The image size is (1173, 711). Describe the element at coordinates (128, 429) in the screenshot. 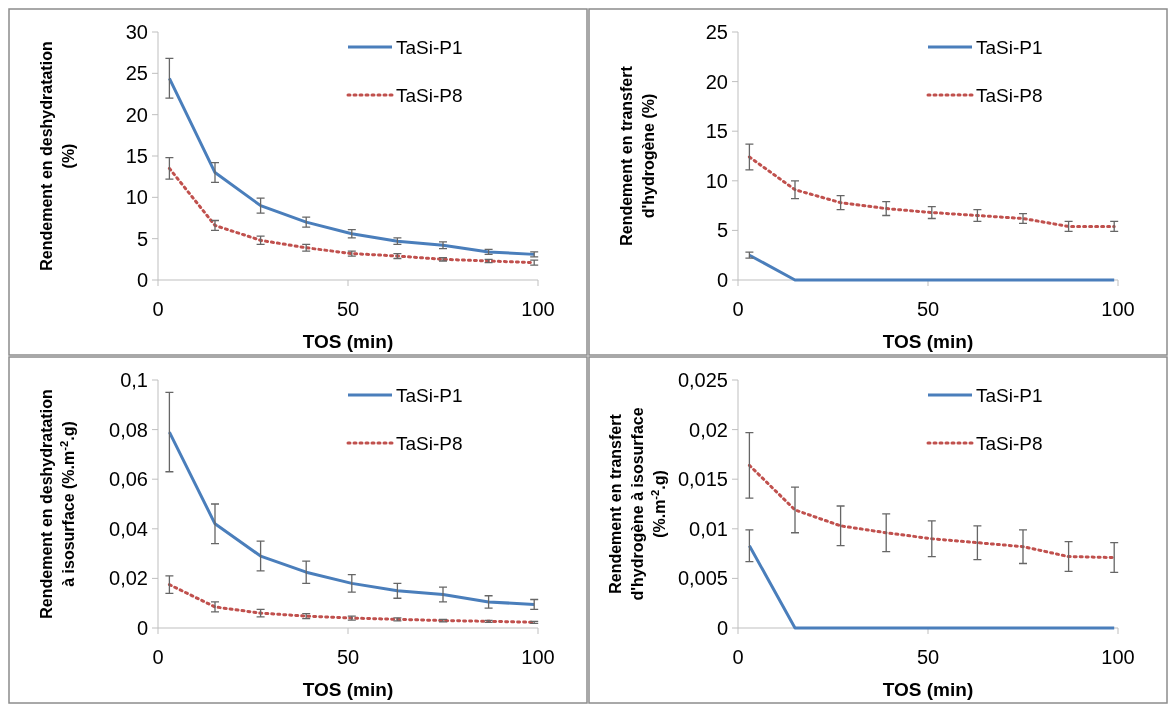

I see `y-tick-label: 0,08` at that location.